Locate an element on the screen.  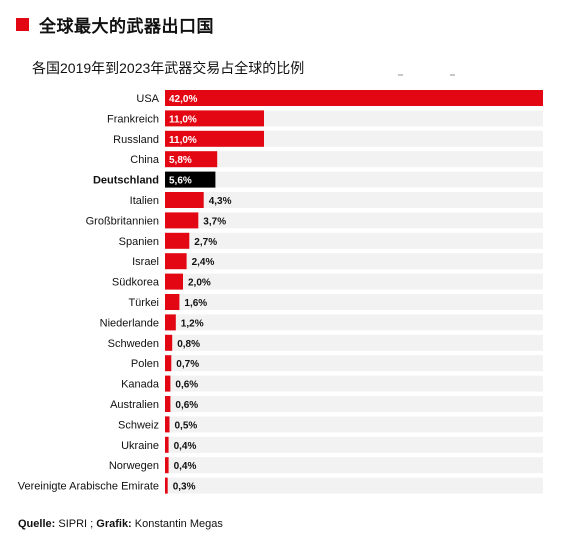
category-label: Israel is located at coordinates (145, 262).